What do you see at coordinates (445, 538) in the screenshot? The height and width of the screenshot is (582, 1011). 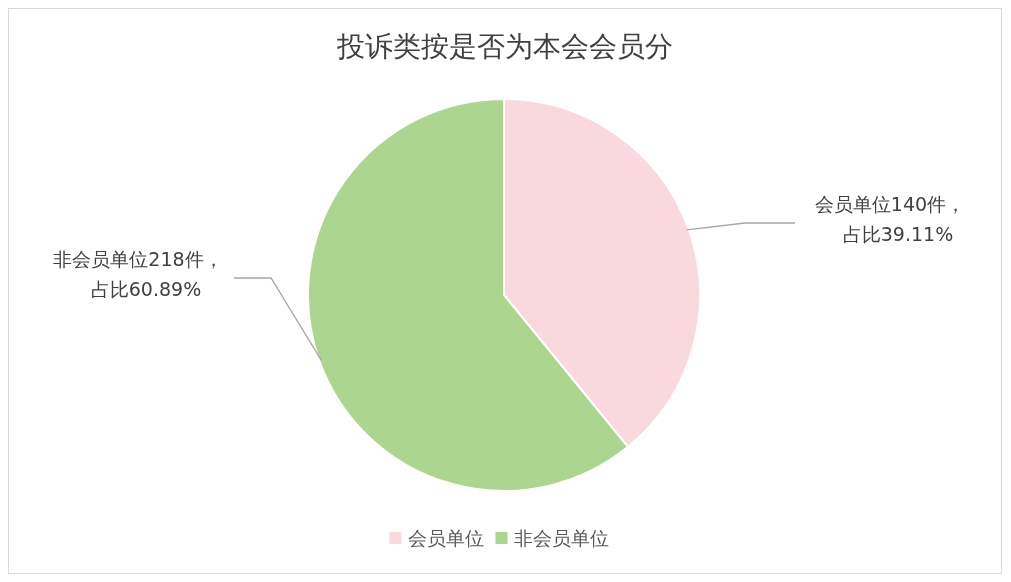 I see `legend-label: 会员单位` at bounding box center [445, 538].